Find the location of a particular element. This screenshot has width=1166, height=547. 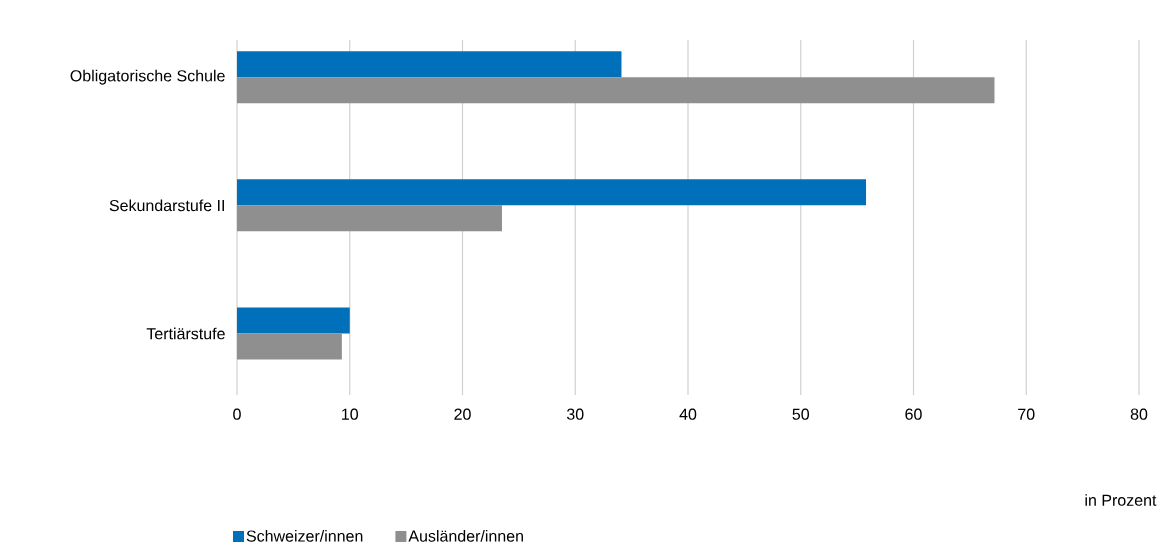

text: in Prozent is located at coordinates (1121, 500).